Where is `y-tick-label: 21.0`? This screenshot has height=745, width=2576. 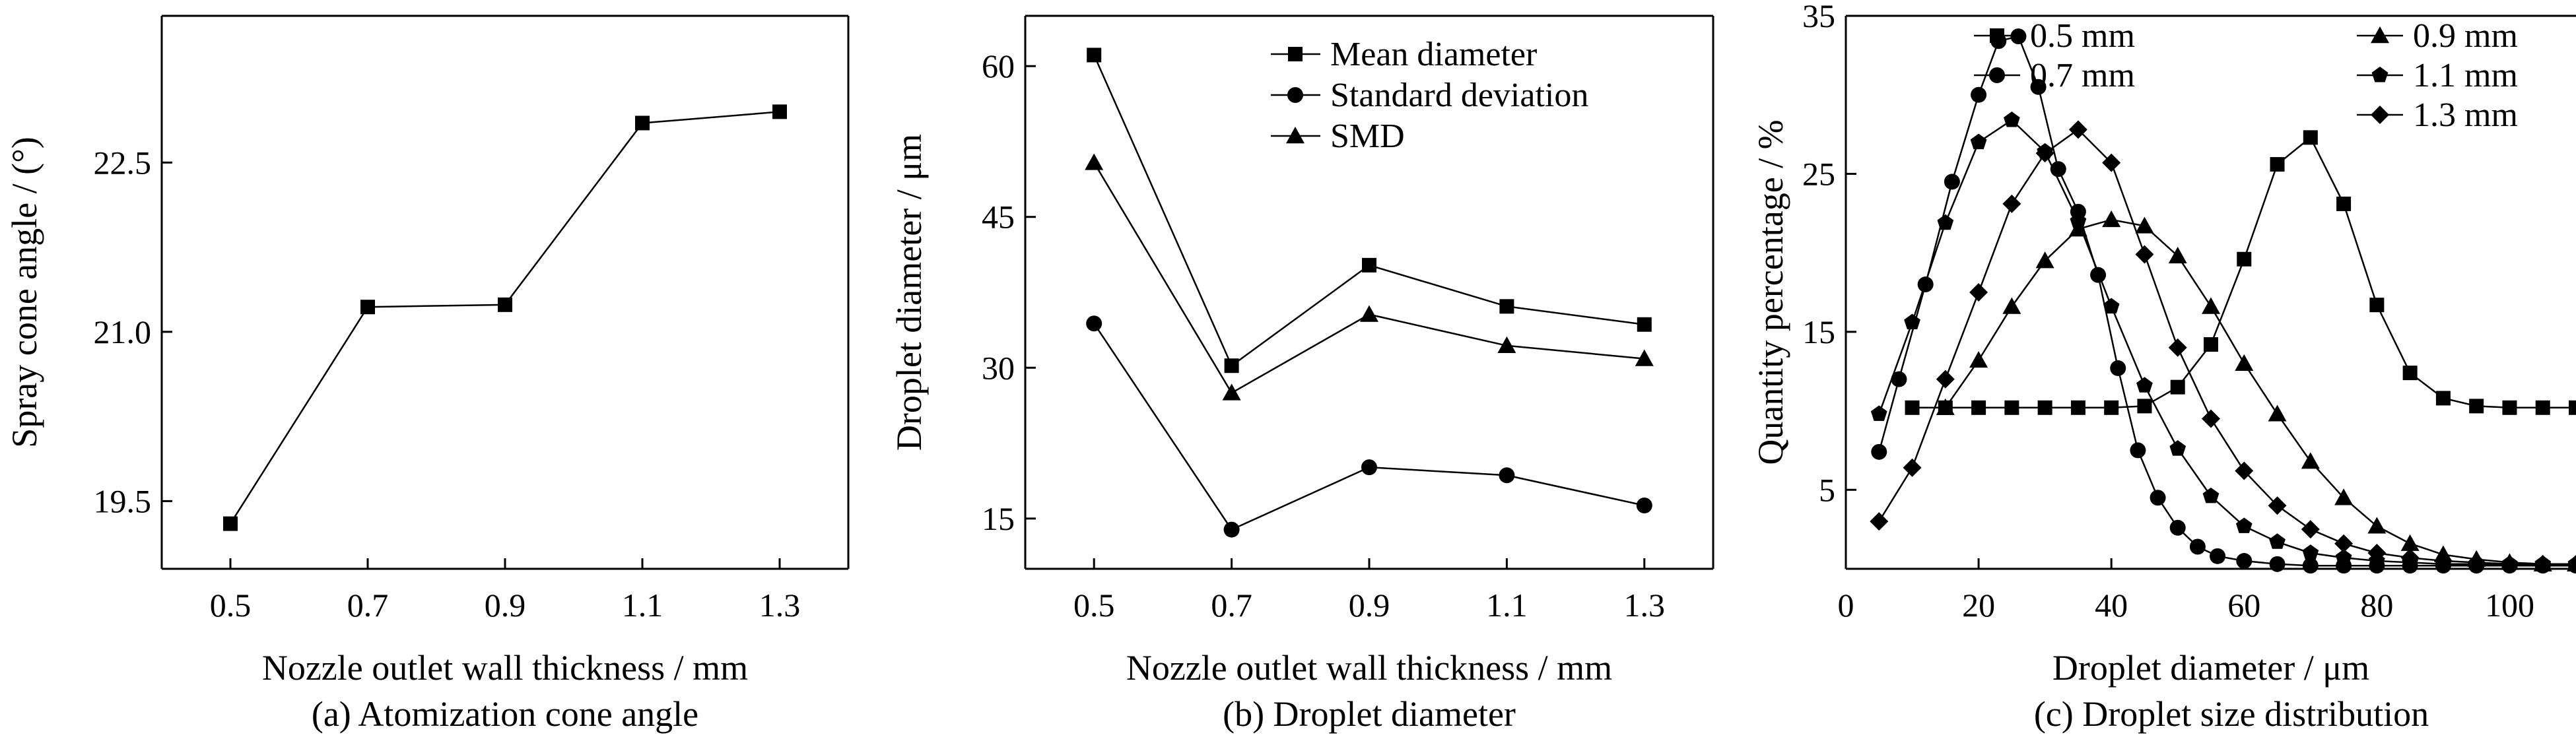
y-tick-label: 21.0 is located at coordinates (123, 331).